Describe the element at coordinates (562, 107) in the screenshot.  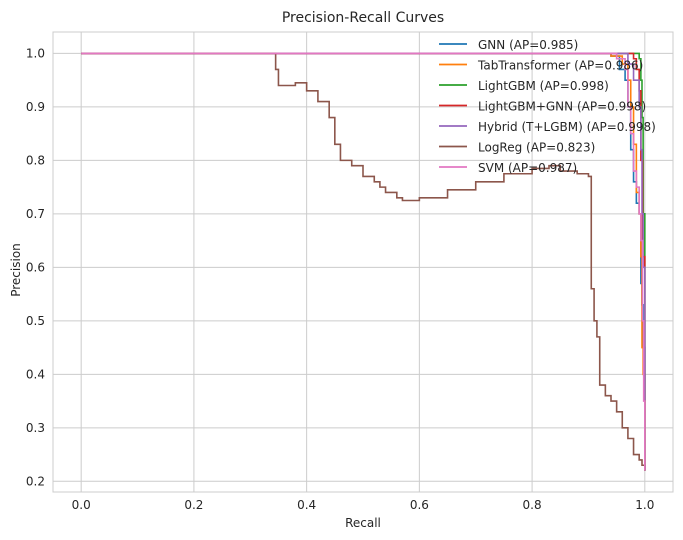
I see `legend-label: LightGBM+GNN (AP=0.998)` at that location.